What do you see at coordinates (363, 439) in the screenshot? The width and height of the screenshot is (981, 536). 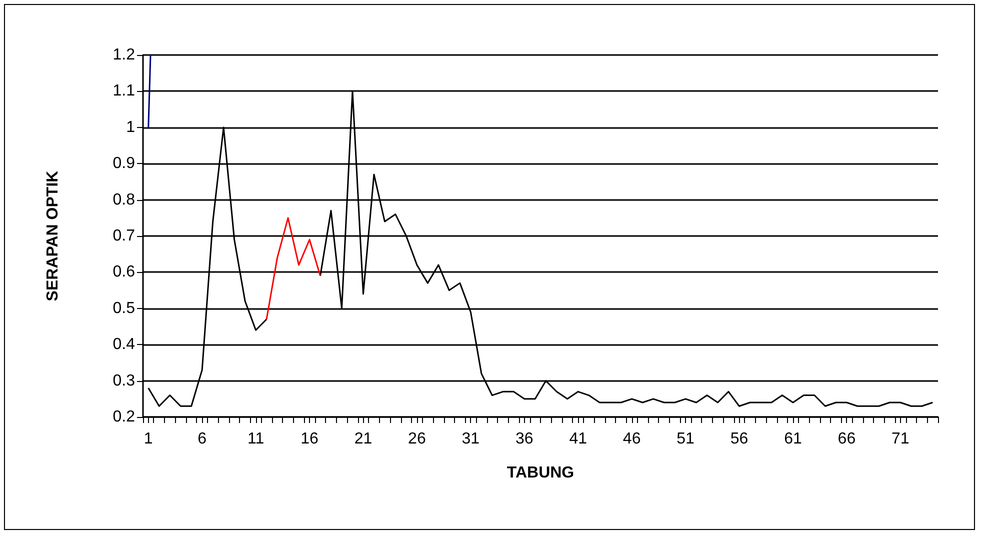 I see `x-tick-label: 21` at bounding box center [363, 439].